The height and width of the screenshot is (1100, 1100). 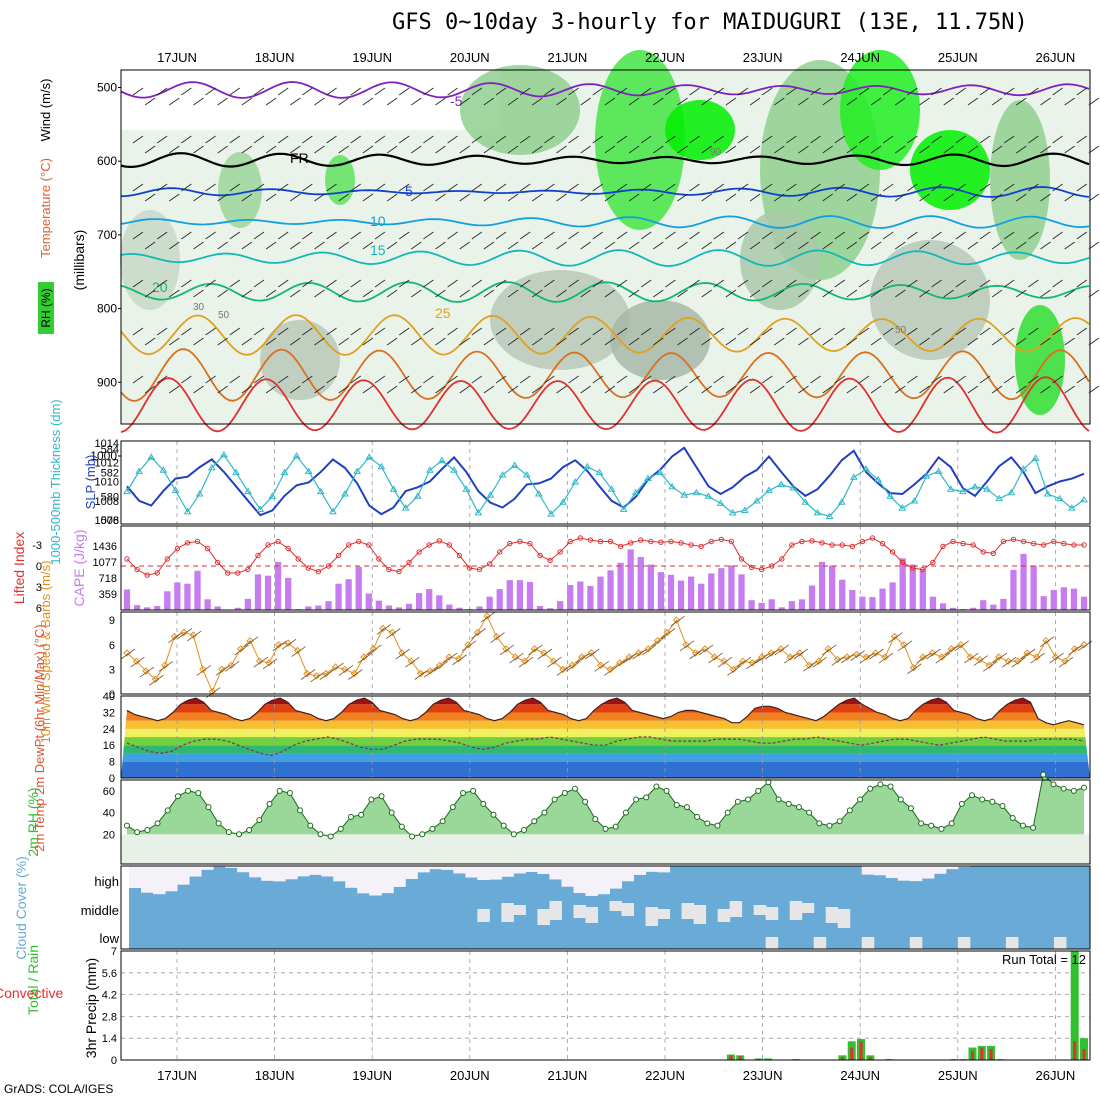 I want to click on y-tick-label: 359, so click(x=108, y=595).